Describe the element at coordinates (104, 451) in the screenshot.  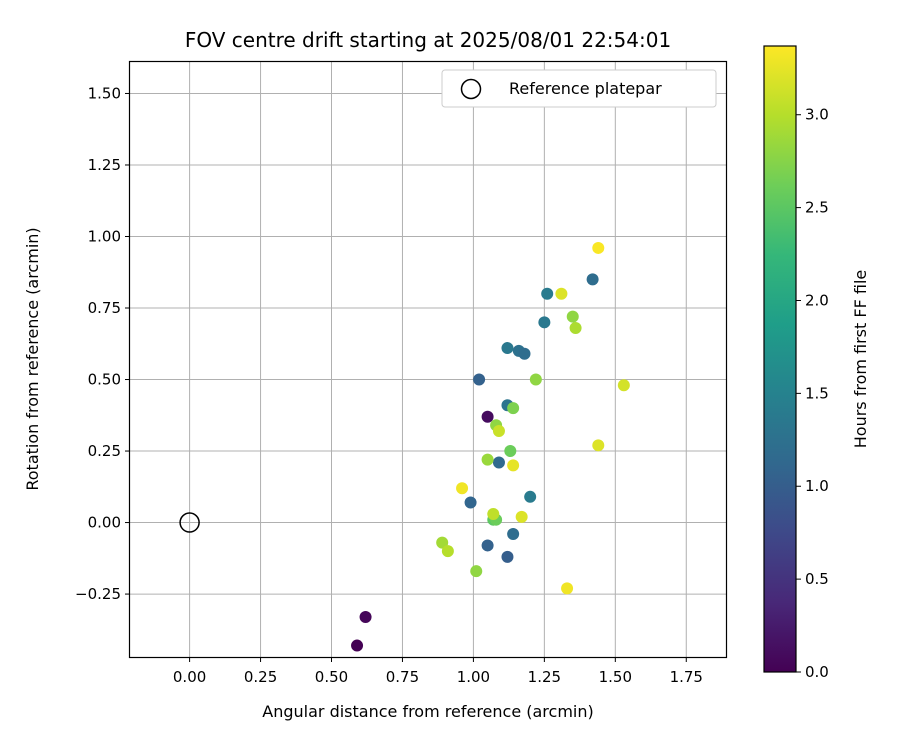
I see `y-tick-label: 0.25` at that location.